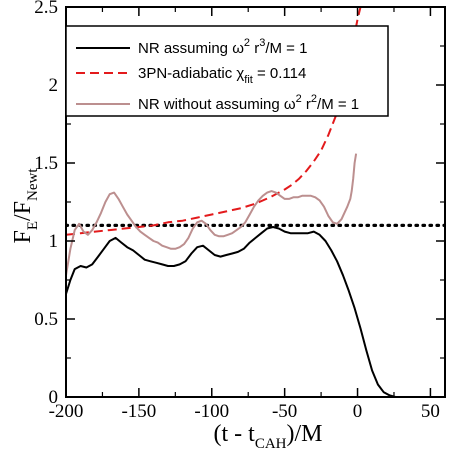  I want to click on y-tick-label: 0.5, so click(46, 319).